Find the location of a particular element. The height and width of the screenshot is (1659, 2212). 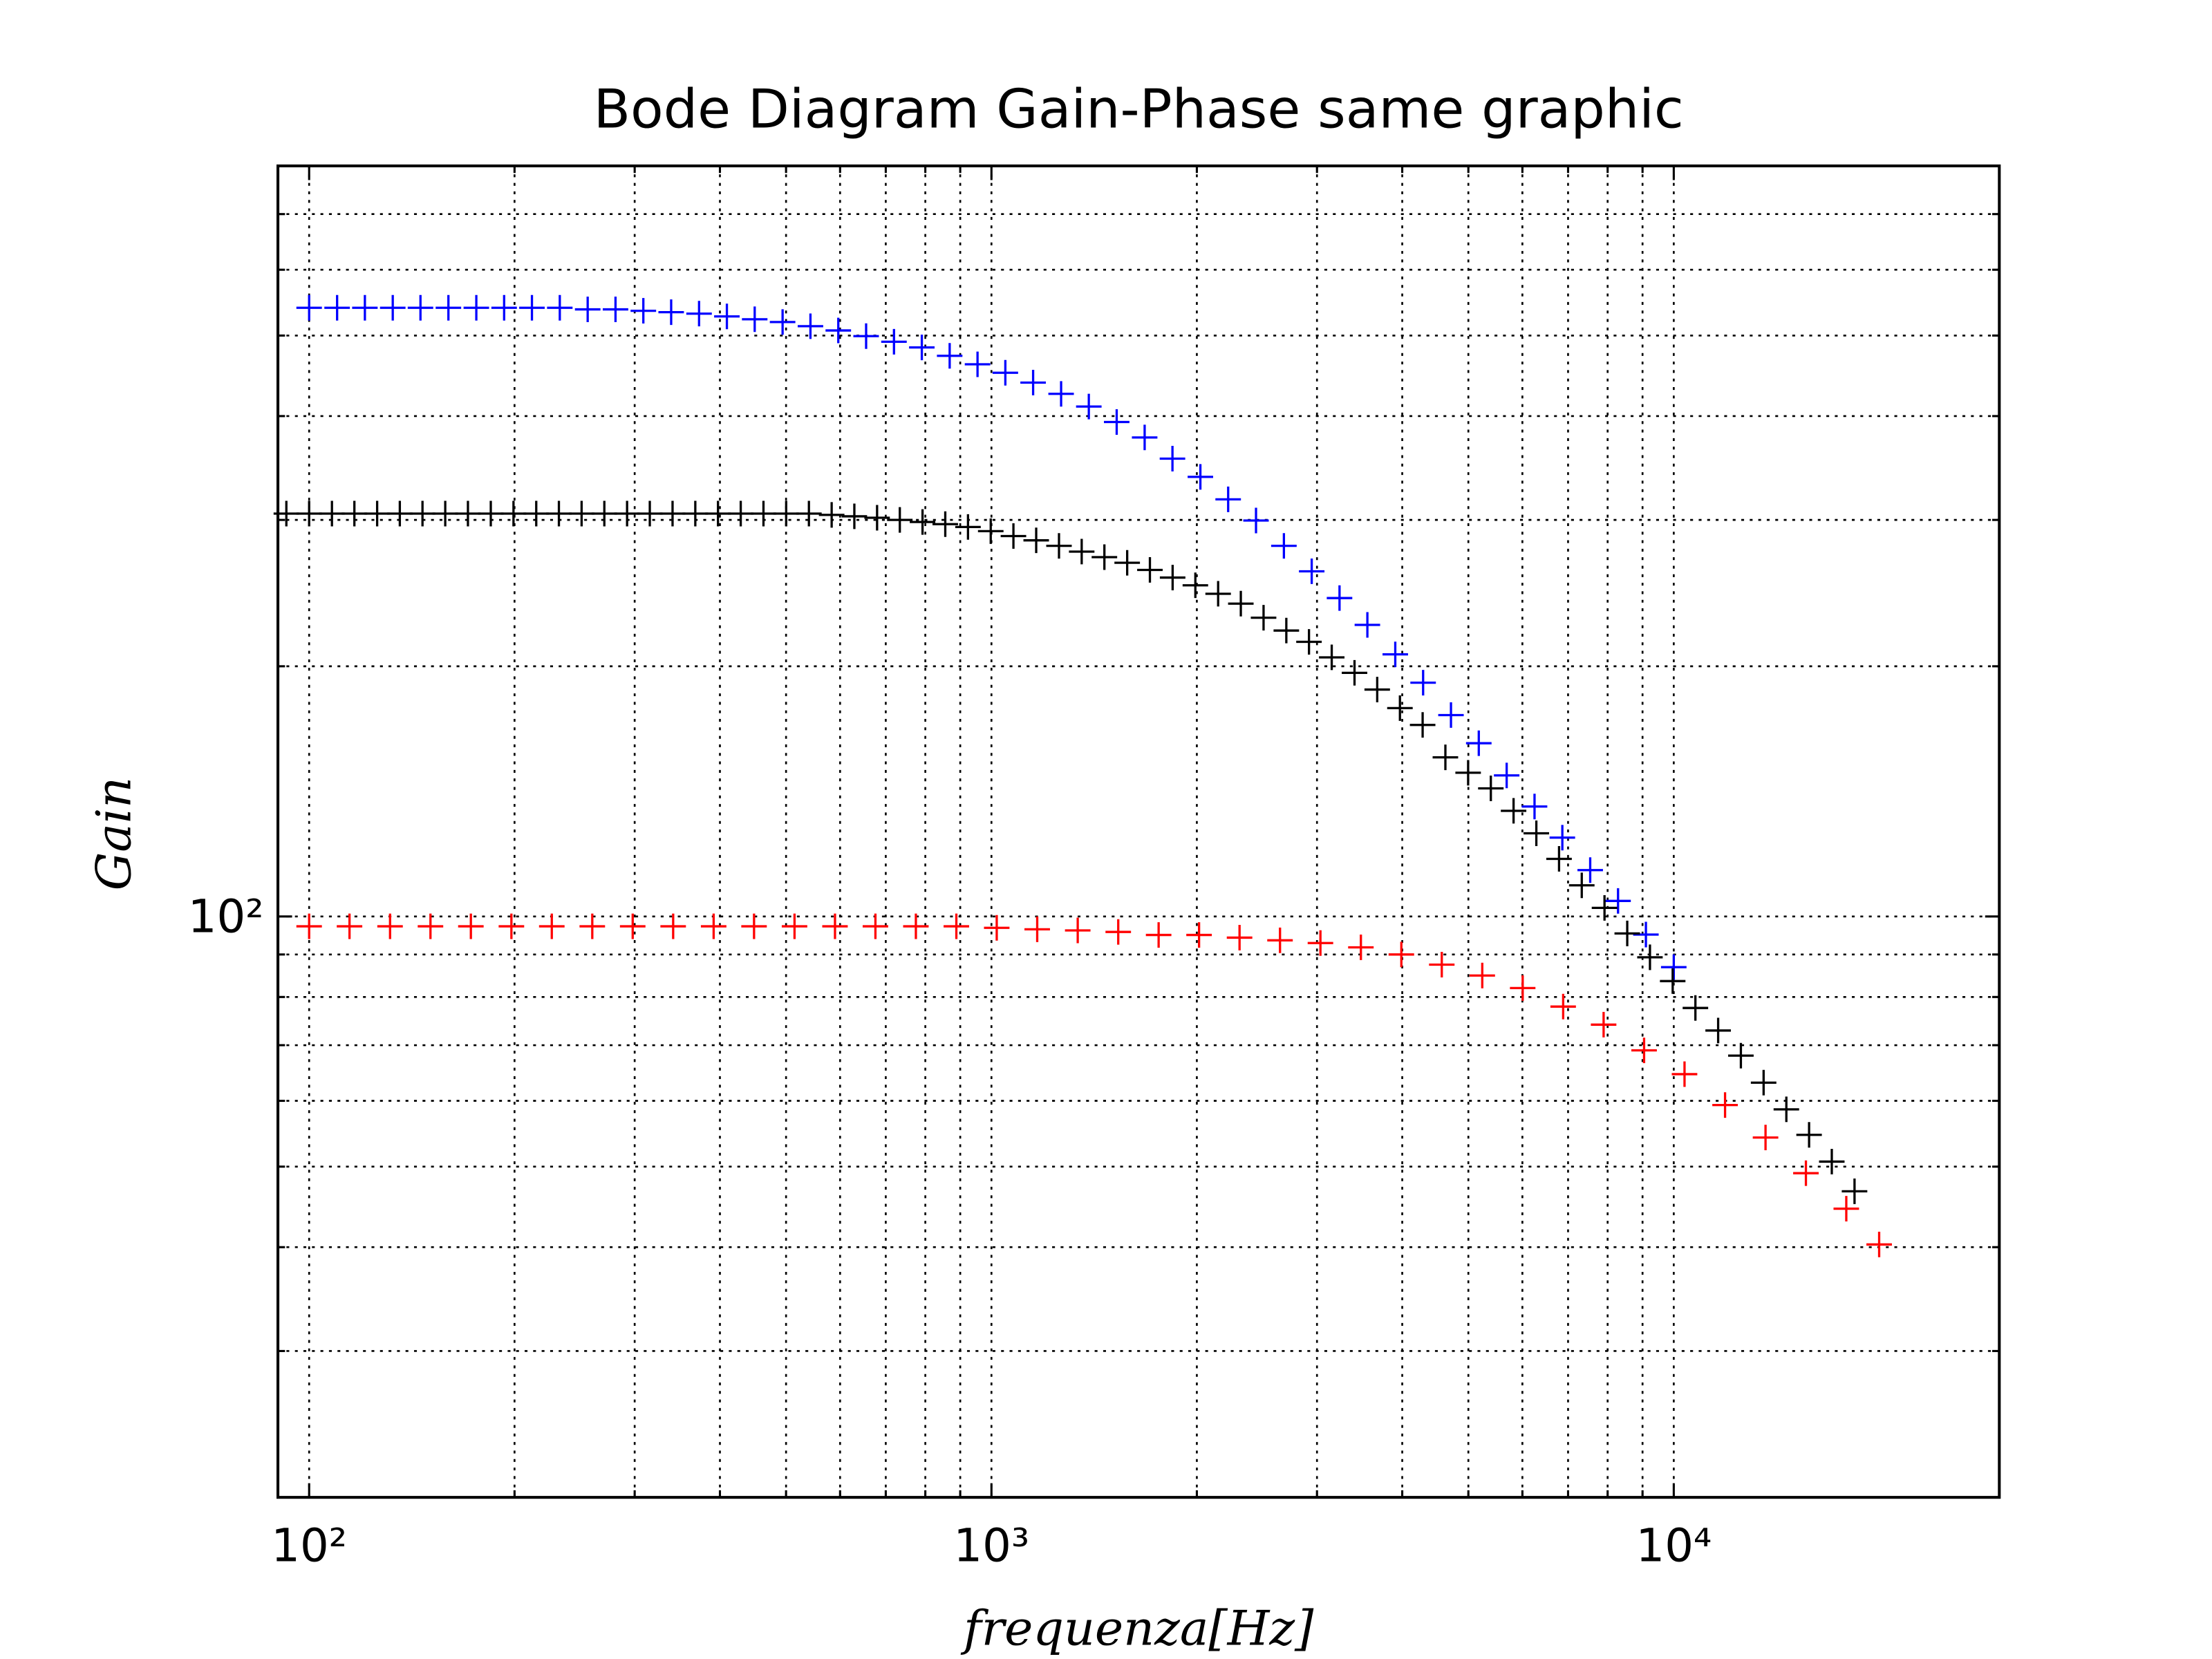

x-axis-label: frequenza[Hz] is located at coordinates (1137, 1628).